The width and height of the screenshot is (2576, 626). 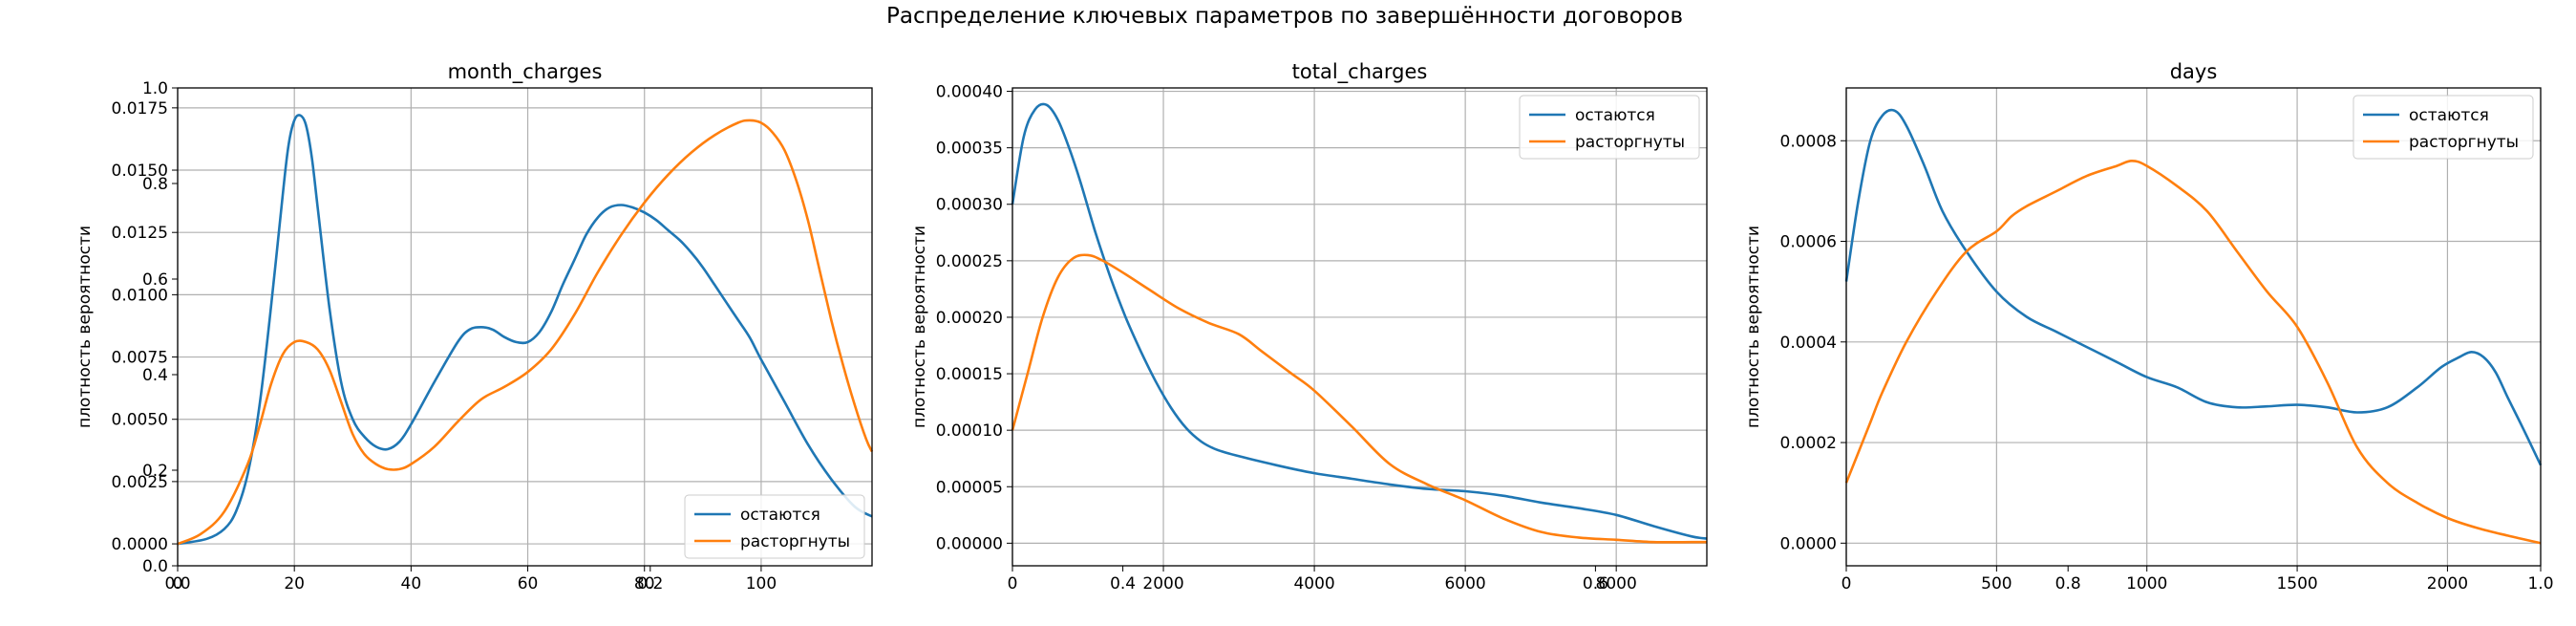 I want to click on y-tick-label: 0.0004, so click(x=1808, y=344).